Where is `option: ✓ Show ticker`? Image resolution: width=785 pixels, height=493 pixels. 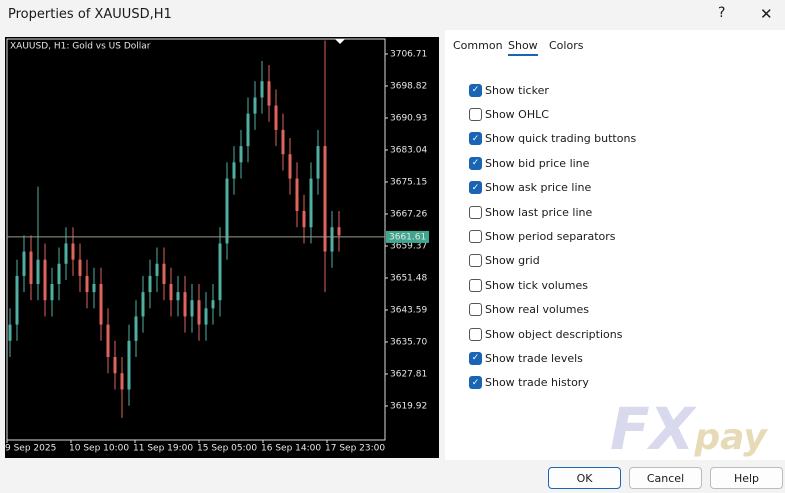
option: ✓ Show ticker is located at coordinates (509, 90).